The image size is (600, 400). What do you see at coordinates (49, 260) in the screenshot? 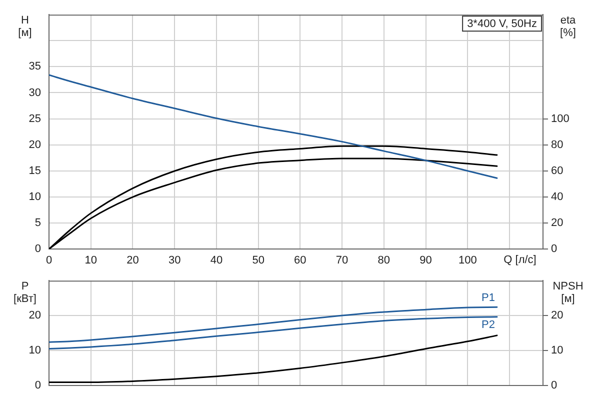
I see `x-tick-label: 0` at bounding box center [49, 260].